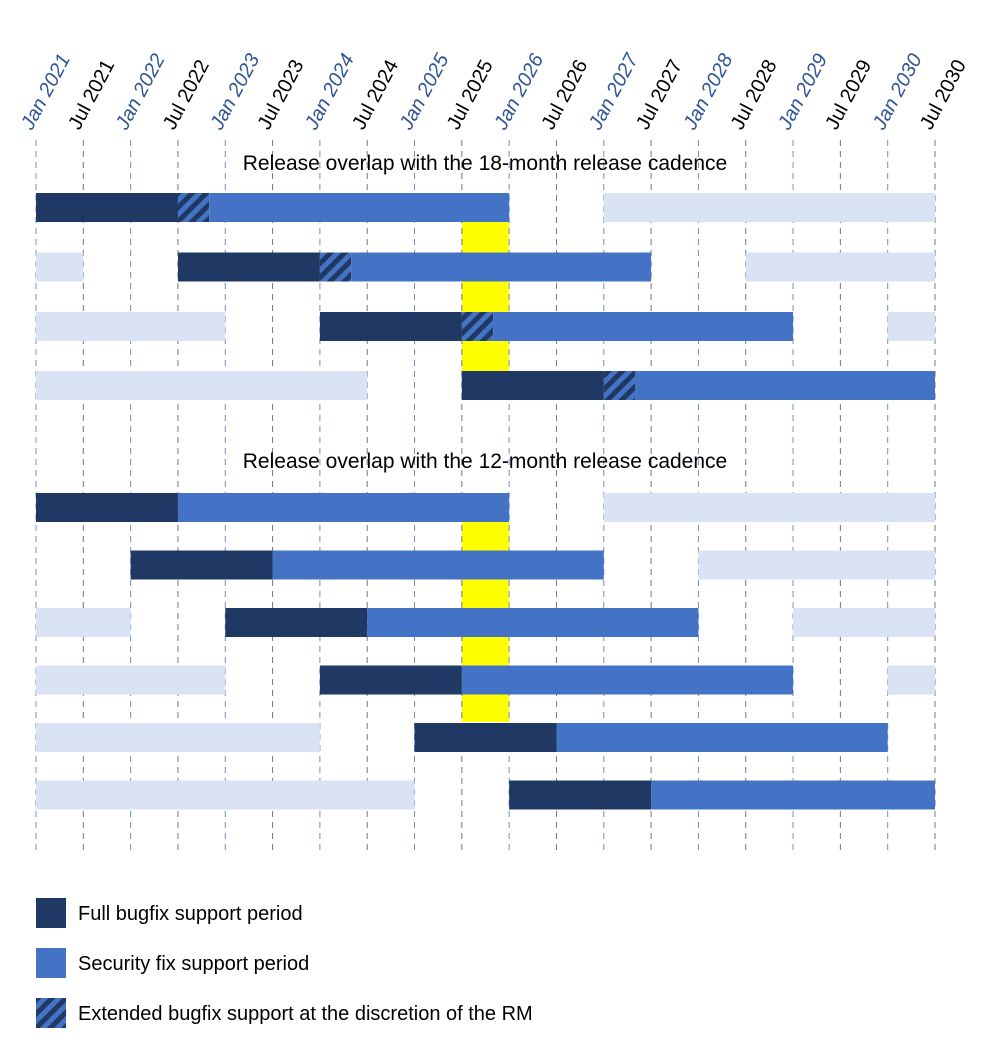  Describe the element at coordinates (754, 94) in the screenshot. I see `x-tick-label: Jul 2028` at that location.